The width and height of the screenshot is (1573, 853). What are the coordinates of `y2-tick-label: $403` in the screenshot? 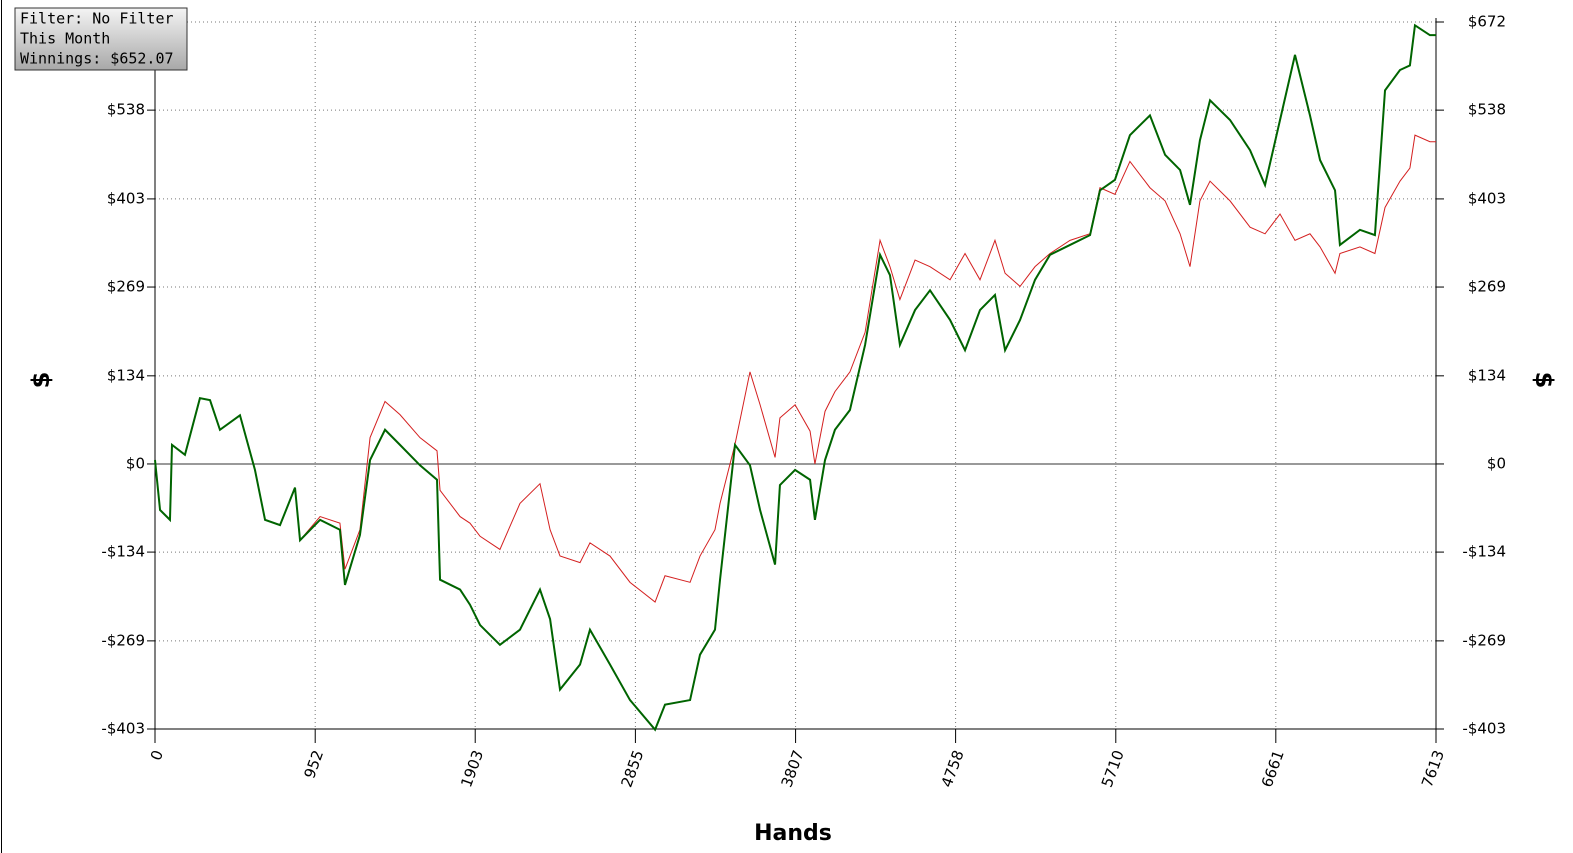 It's located at (1487, 198).